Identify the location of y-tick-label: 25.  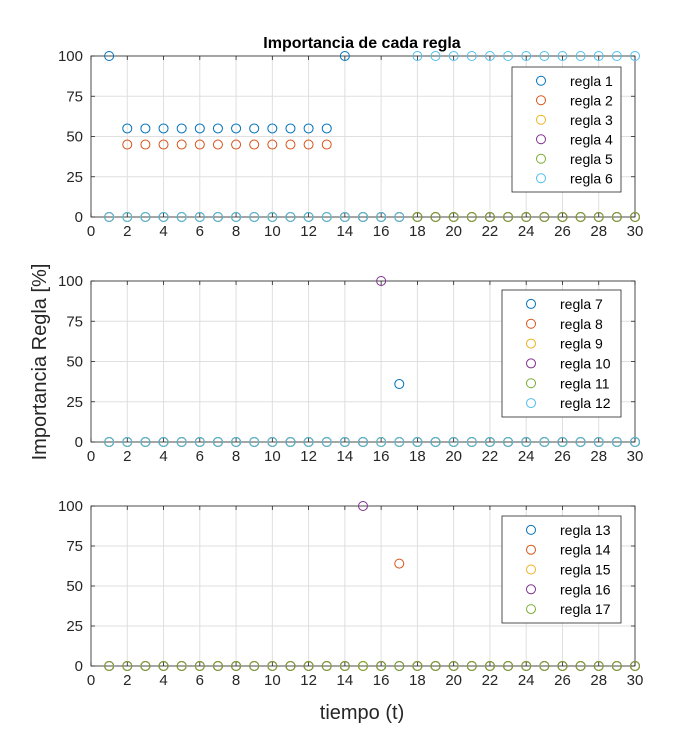
(74, 177).